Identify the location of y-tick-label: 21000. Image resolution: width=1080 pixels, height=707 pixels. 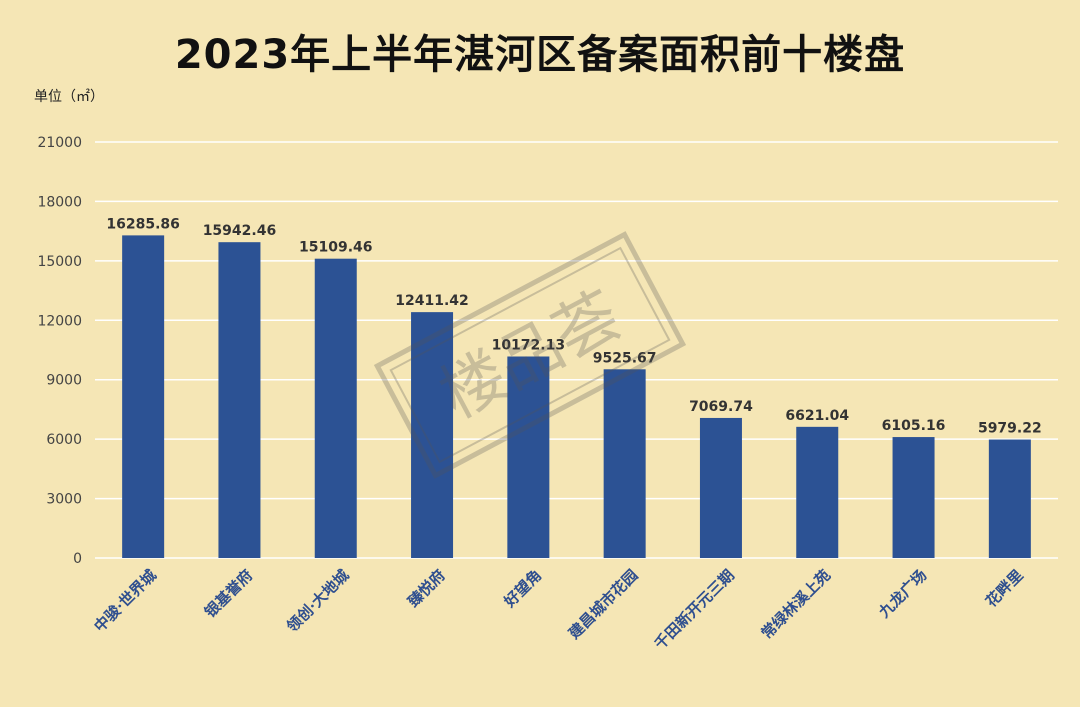
(59, 143).